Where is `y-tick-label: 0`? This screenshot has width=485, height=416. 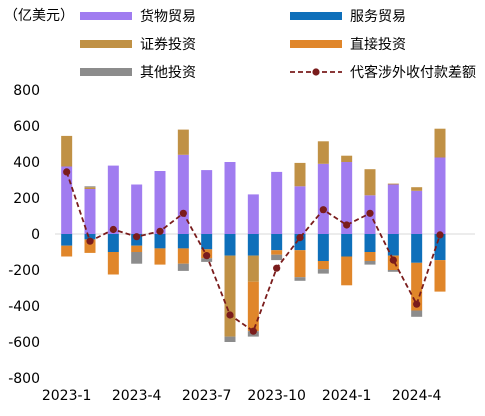
y-tick-label: 0 is located at coordinates (35, 235).